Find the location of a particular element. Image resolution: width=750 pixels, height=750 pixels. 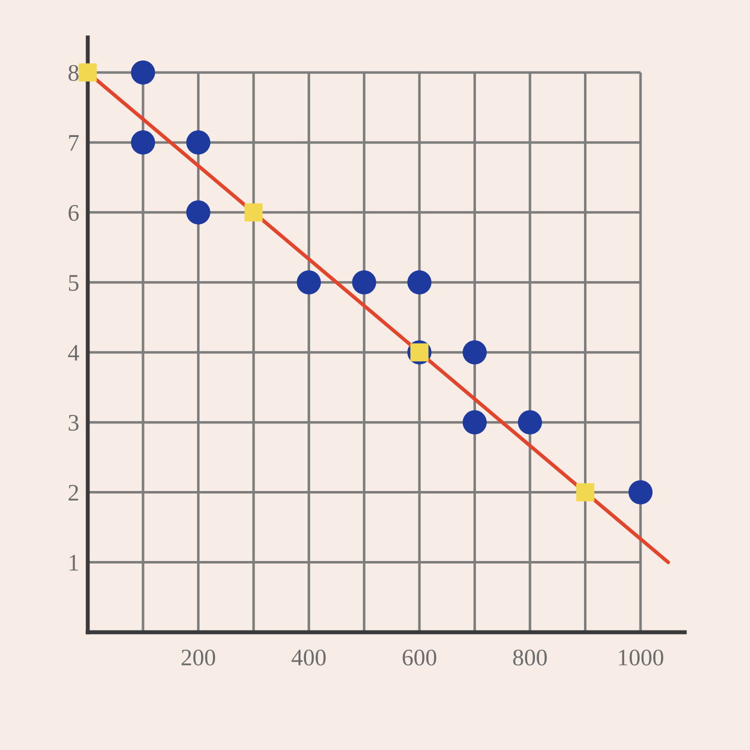

y-tick-label: 3 is located at coordinates (73, 422).